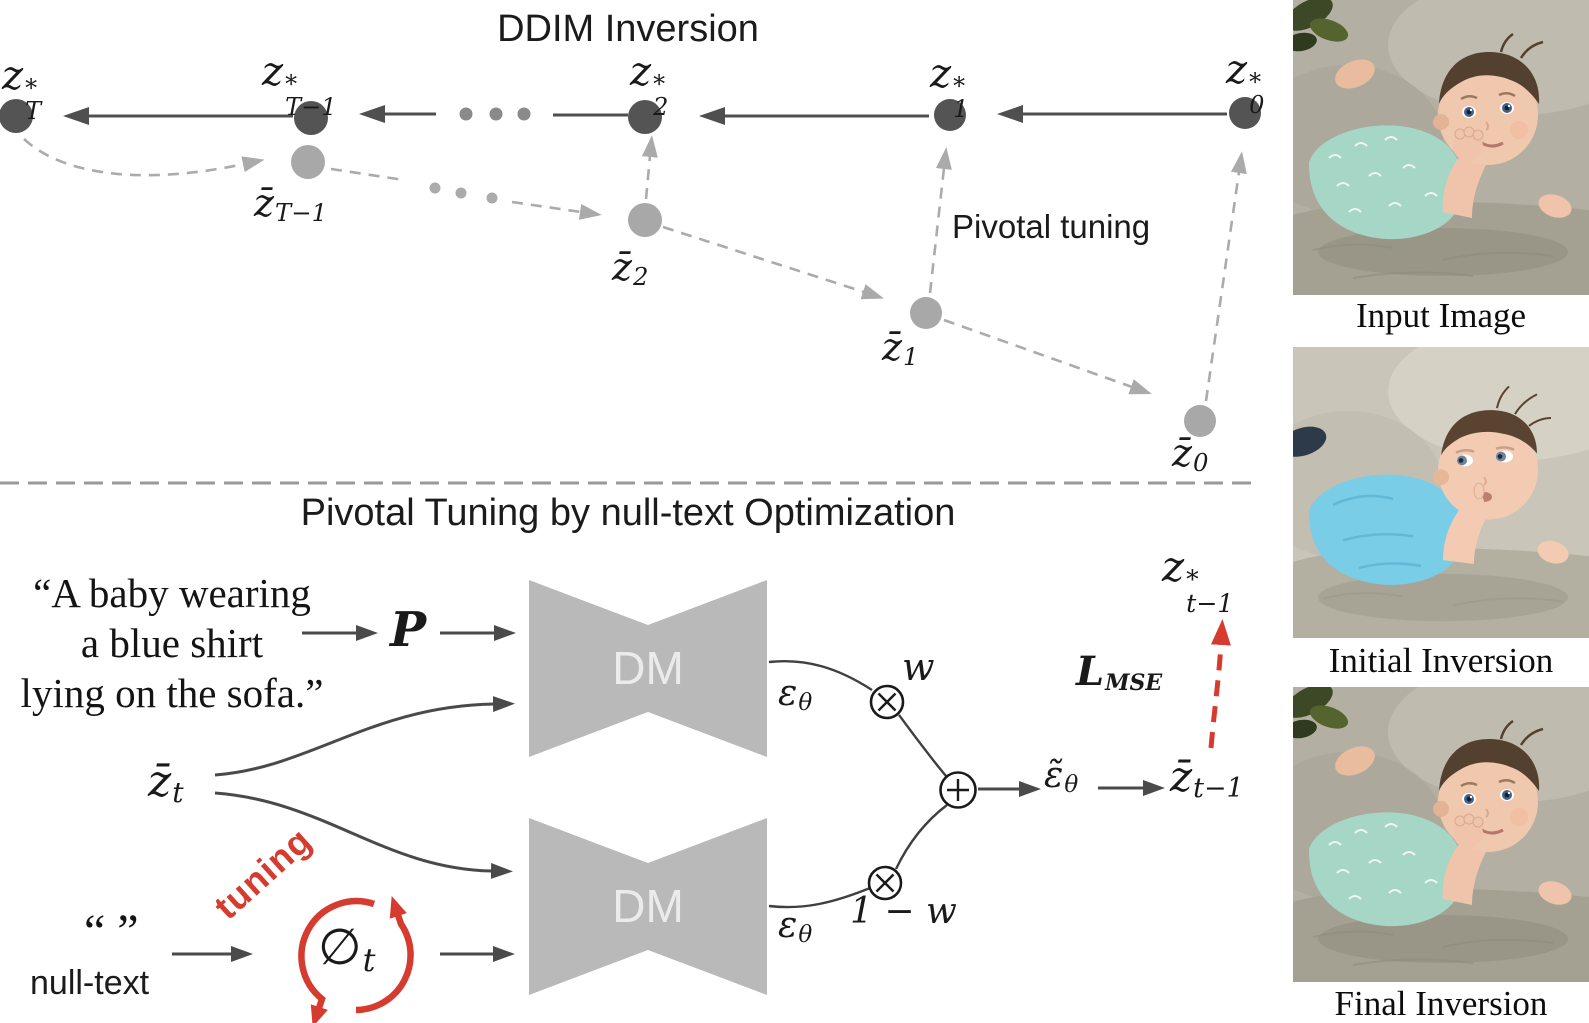 Image resolution: width=1589 pixels, height=1023 pixels. Describe the element at coordinates (628, 513) in the screenshot. I see `pivotal-tuning-title: Pivotal Tuning by null-text Optimization` at that location.